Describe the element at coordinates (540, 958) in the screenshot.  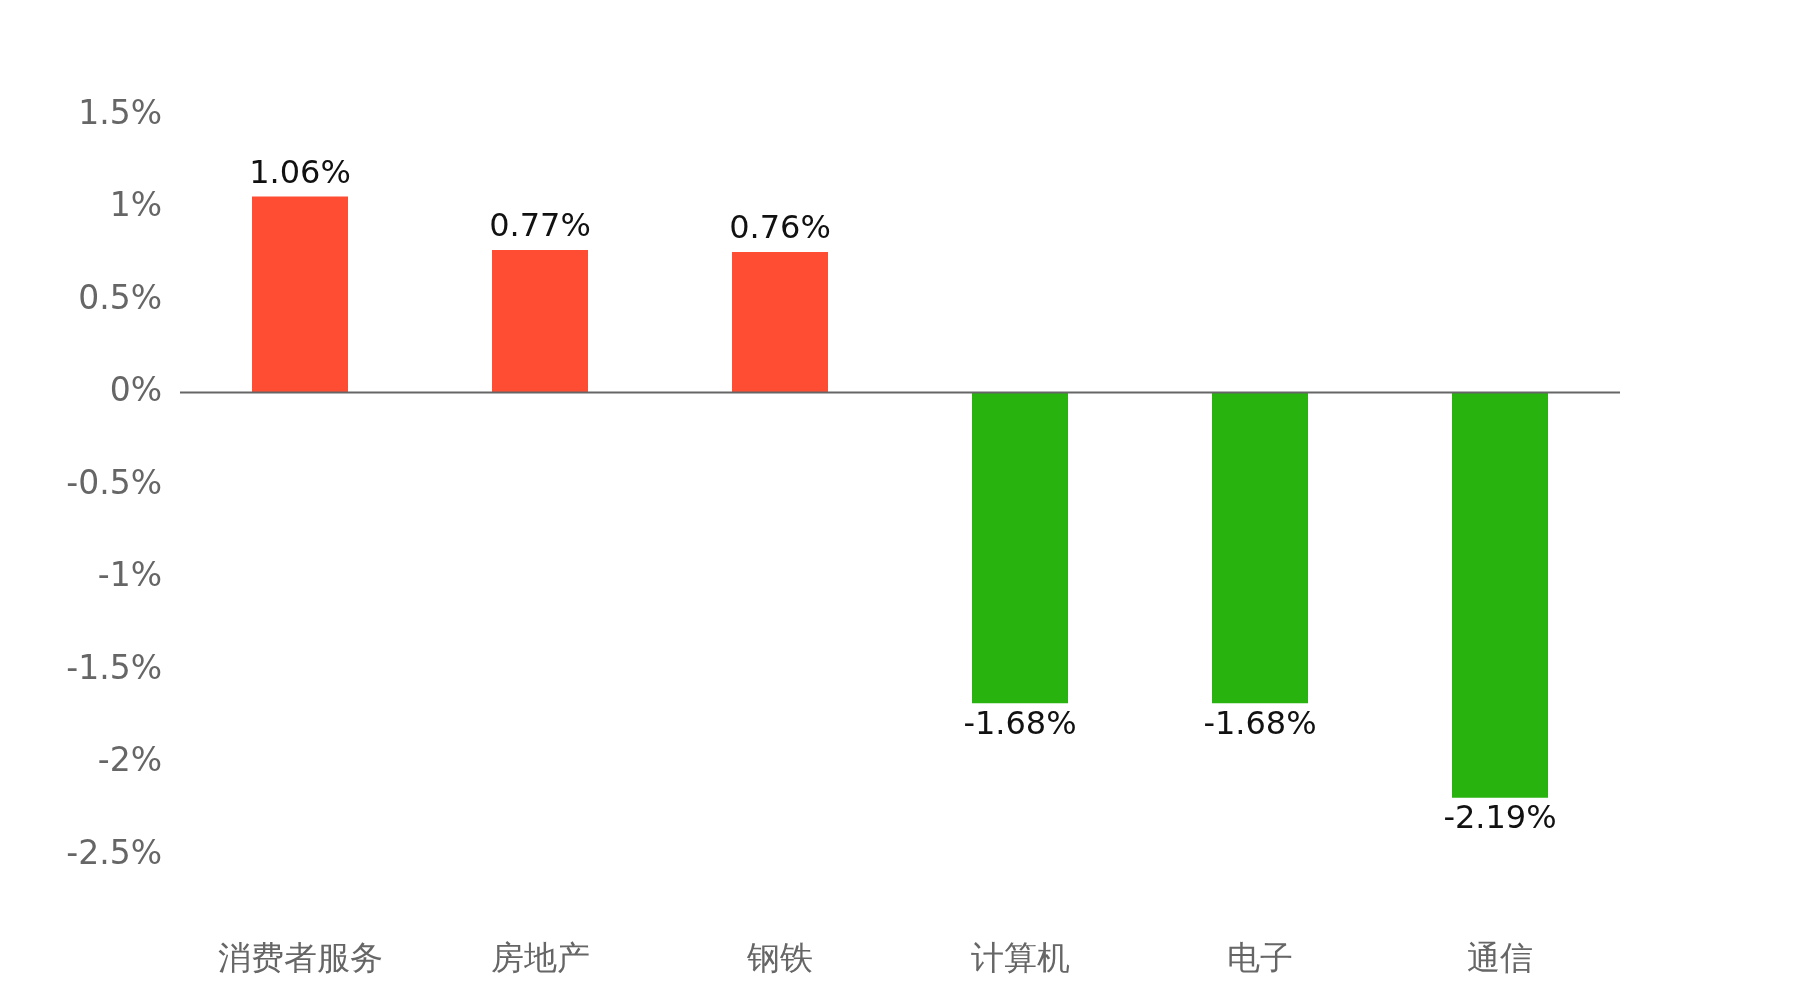
I see `x-tick-label: 房地产` at that location.